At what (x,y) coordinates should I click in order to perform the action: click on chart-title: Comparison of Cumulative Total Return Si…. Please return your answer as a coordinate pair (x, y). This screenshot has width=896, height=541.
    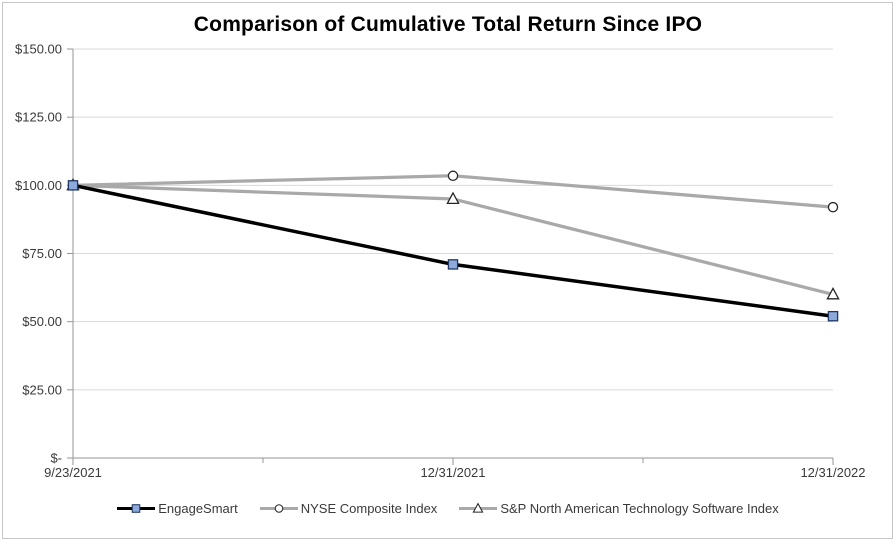
    Looking at the image, I should click on (448, 24).